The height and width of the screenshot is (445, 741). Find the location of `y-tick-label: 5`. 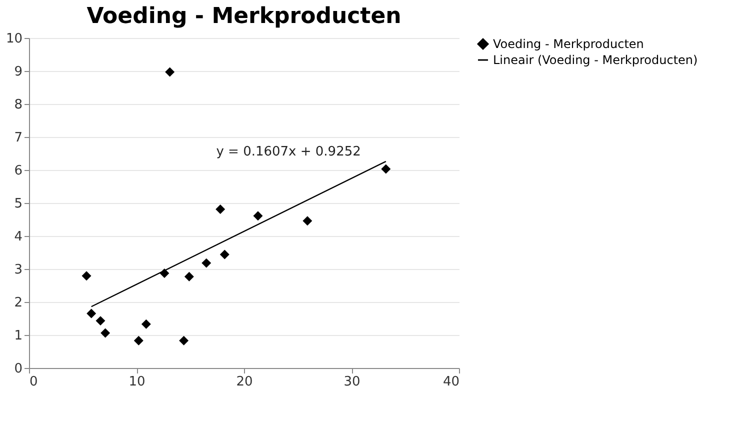

y-tick-label: 5 is located at coordinates (18, 204).